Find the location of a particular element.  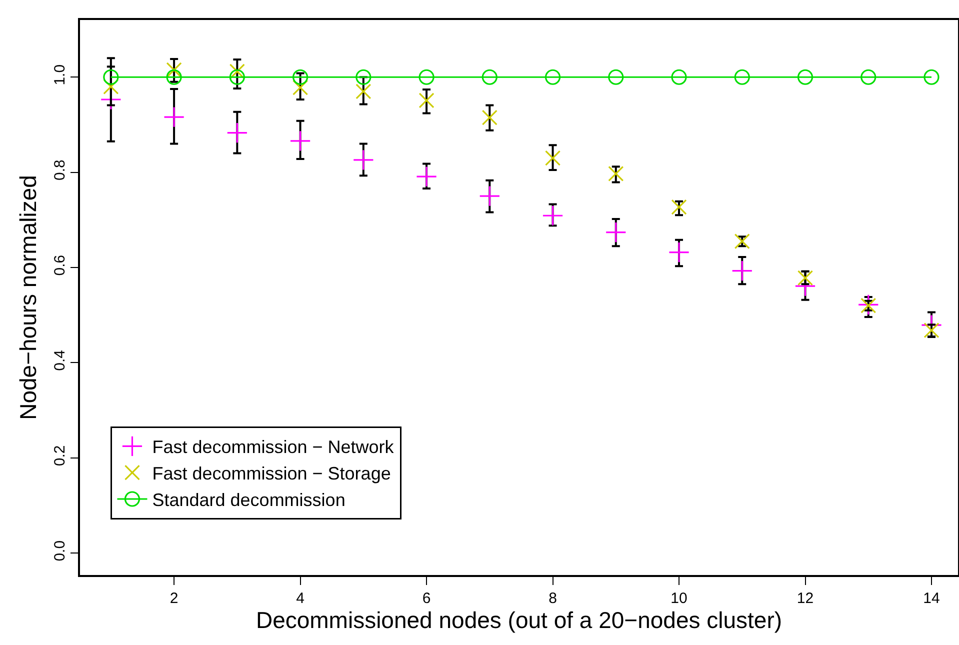

x-axis-title: Decommissioned nodes (out of a 20−nodes cluster) is located at coordinates (519, 619).